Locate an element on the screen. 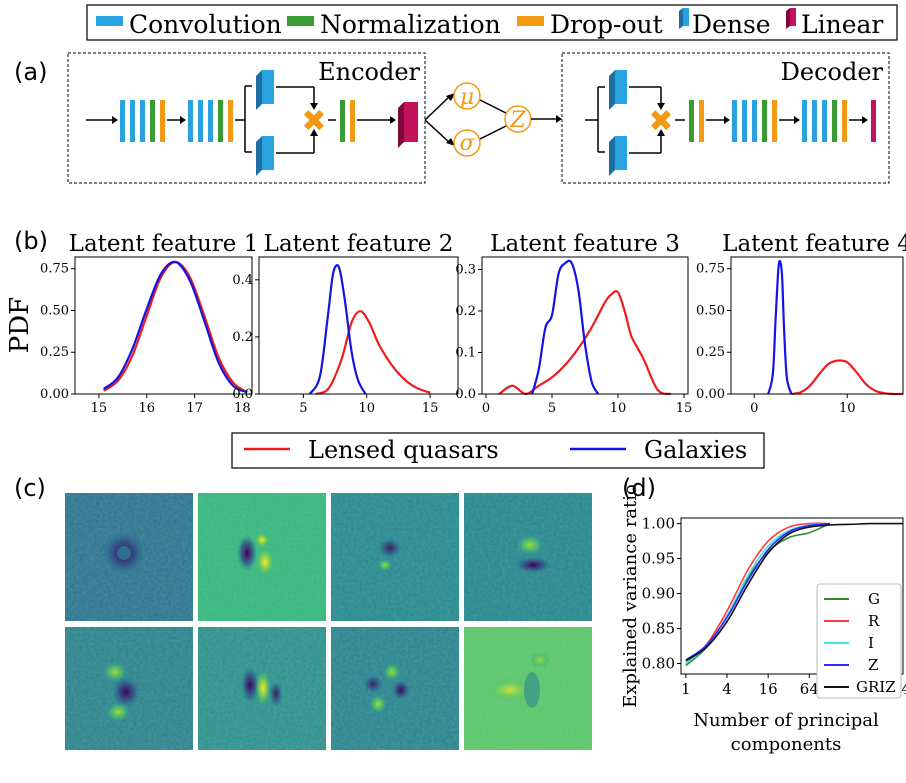 The image size is (906, 783). decoder-diagram: Decoder ✖ is located at coordinates (725, 118).